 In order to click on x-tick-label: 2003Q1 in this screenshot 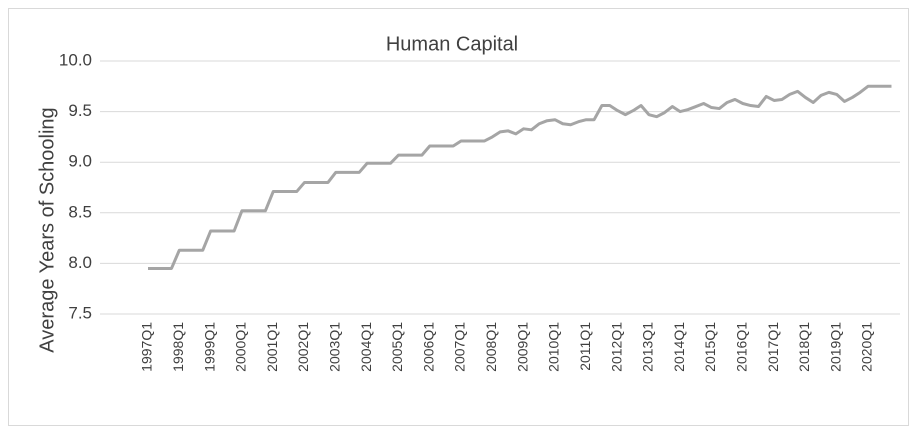, I will do `click(335, 347)`.